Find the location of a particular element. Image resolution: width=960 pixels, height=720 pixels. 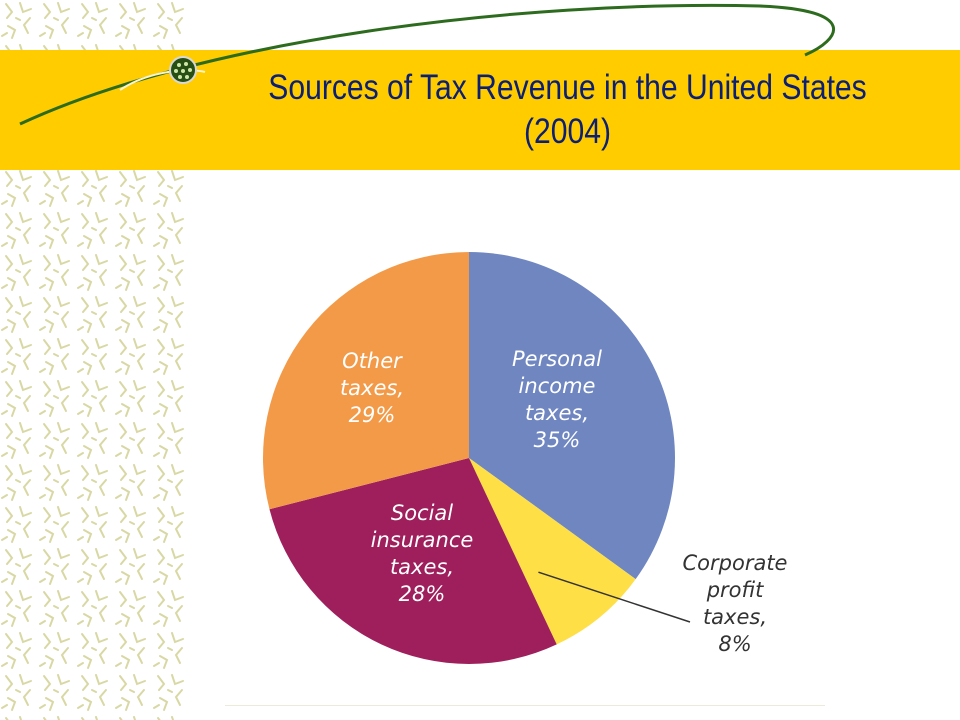

slice-label-other: Other taxes, 29% is located at coordinates (372, 388).